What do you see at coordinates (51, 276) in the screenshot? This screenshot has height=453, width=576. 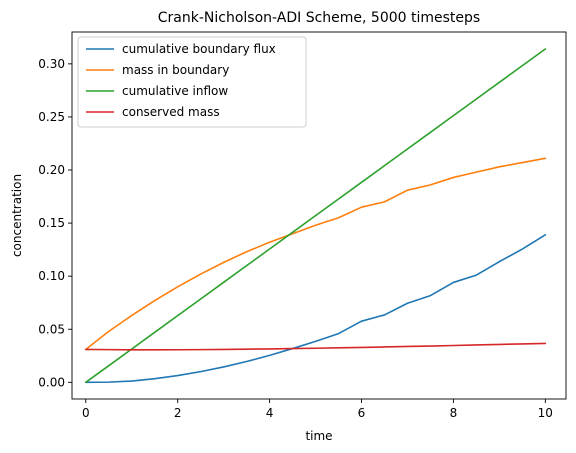 I see `y-tick-label: 0.10` at bounding box center [51, 276].